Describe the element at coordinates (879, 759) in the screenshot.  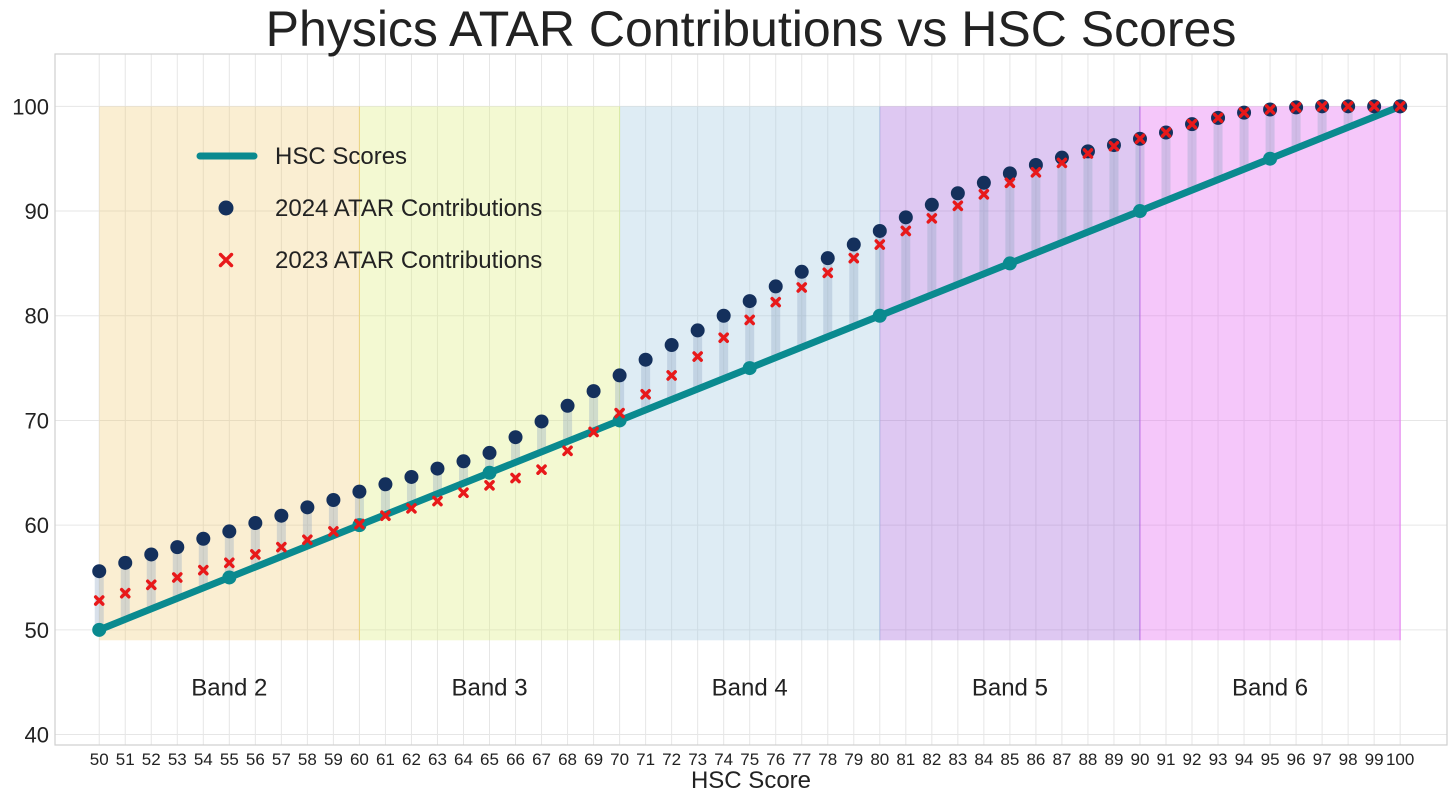
I see `x-tick-label: 80` at that location.